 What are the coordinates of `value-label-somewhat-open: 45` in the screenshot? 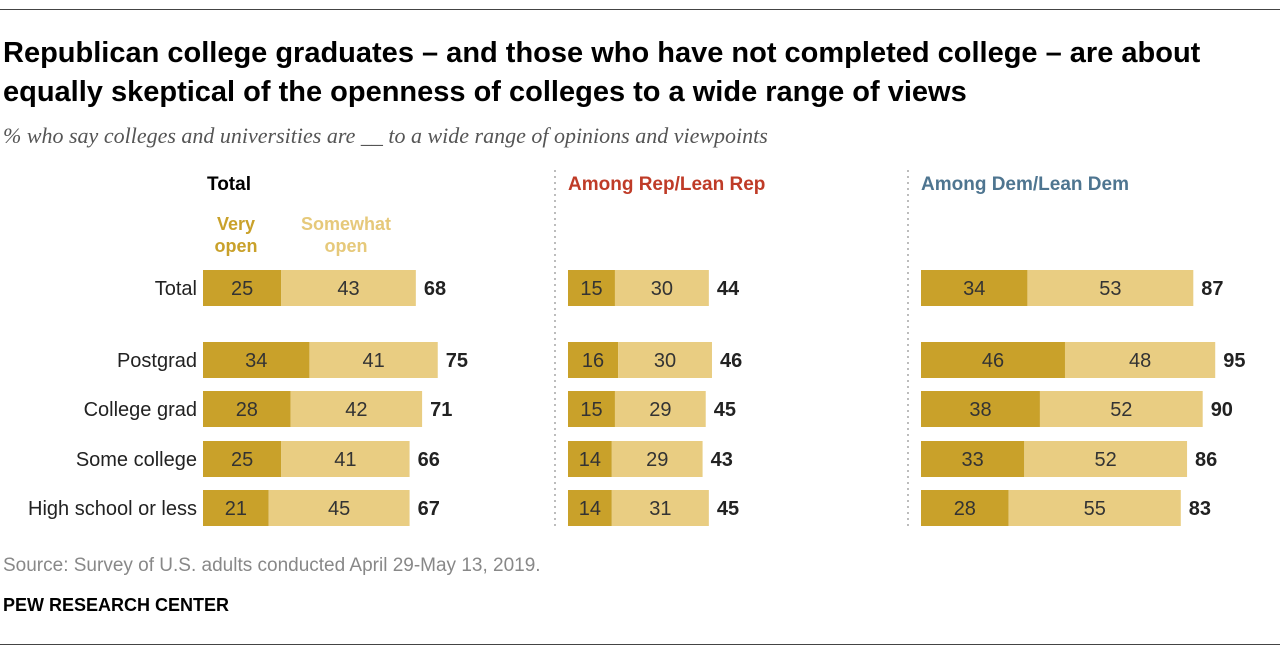 It's located at (339, 509).